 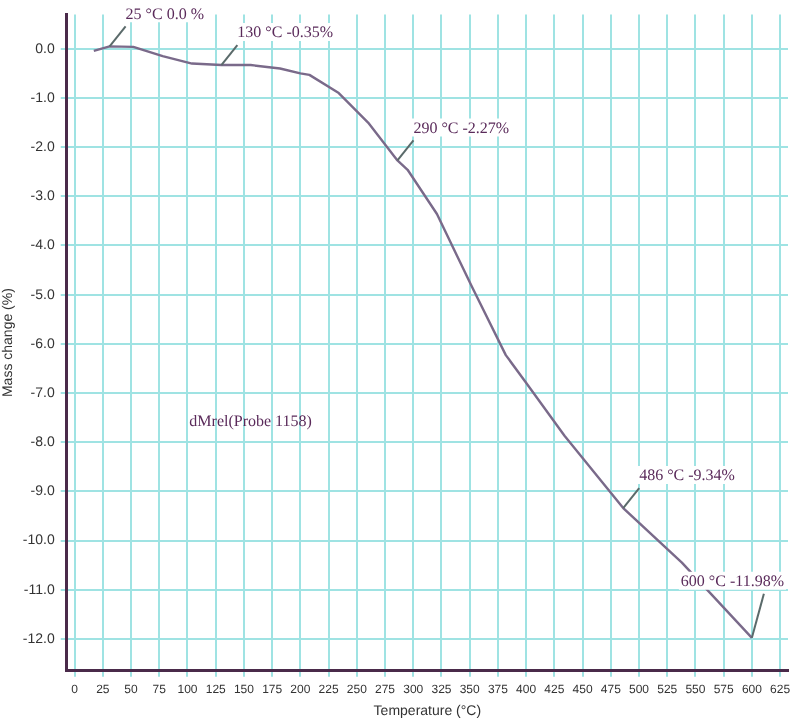 What do you see at coordinates (285, 32) in the screenshot?
I see `annotation: 130 °C -0.35%` at bounding box center [285, 32].